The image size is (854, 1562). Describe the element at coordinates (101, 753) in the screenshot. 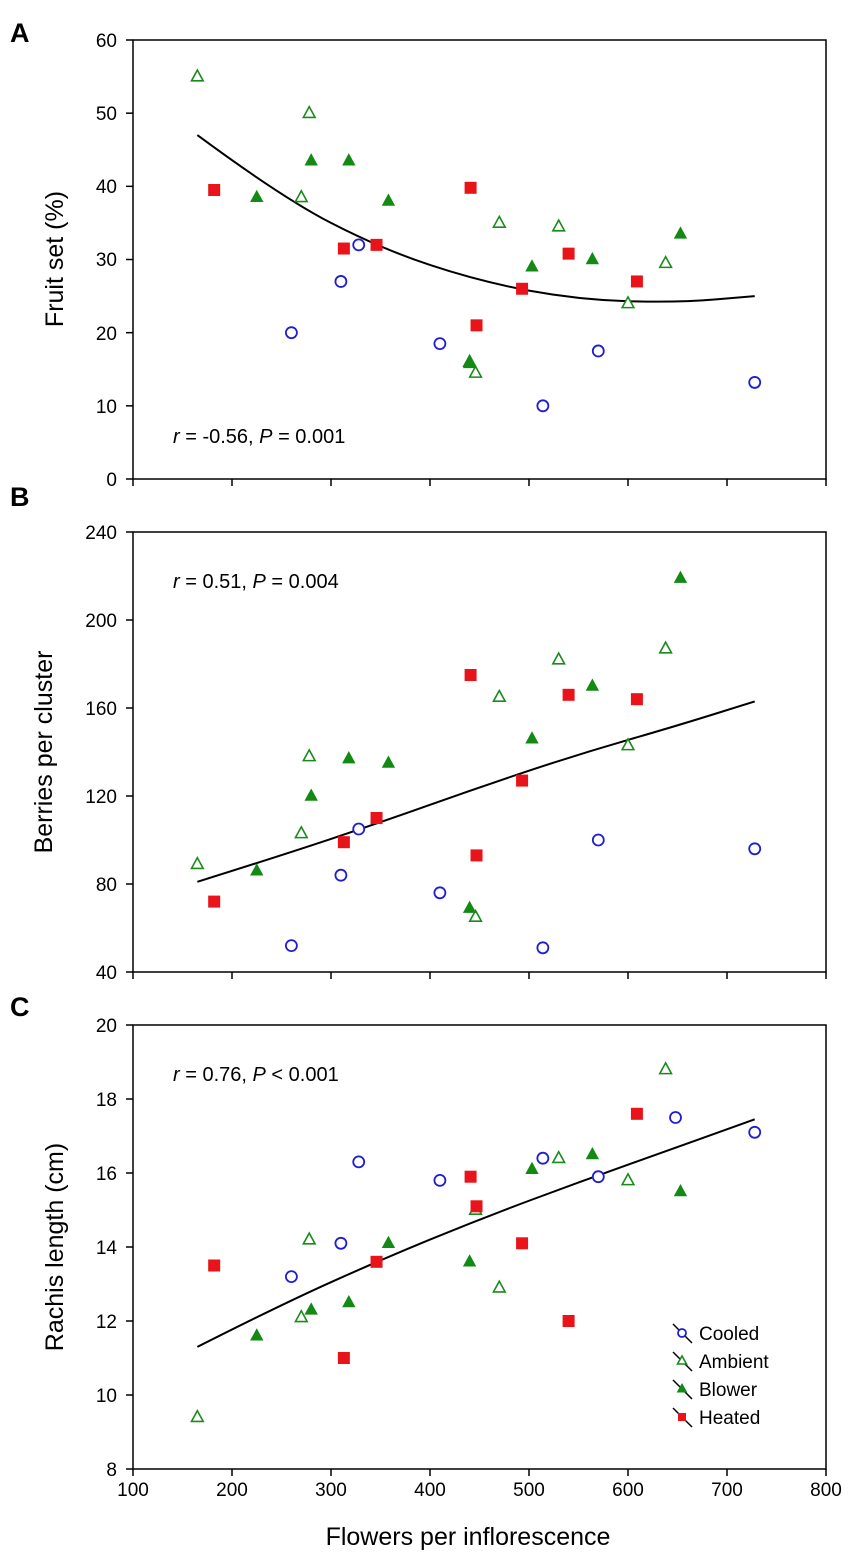

I see `panel-b-y-ticks: 40 80 120 160 200 240` at that location.